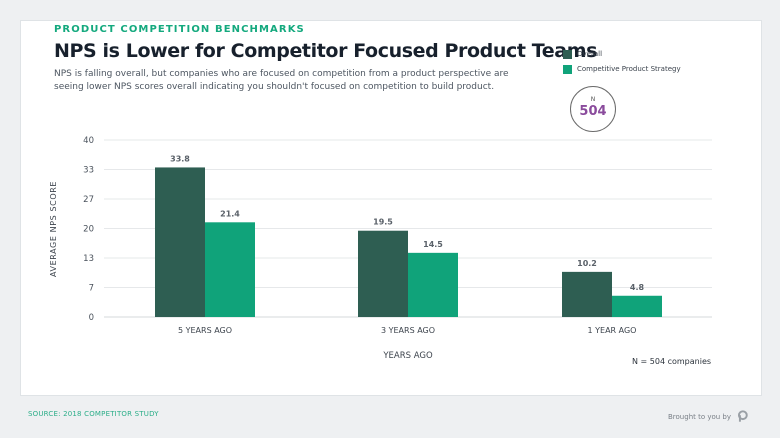 The height and width of the screenshot is (438, 780). Describe the element at coordinates (91, 318) in the screenshot. I see `y-tick-label: 0` at that location.